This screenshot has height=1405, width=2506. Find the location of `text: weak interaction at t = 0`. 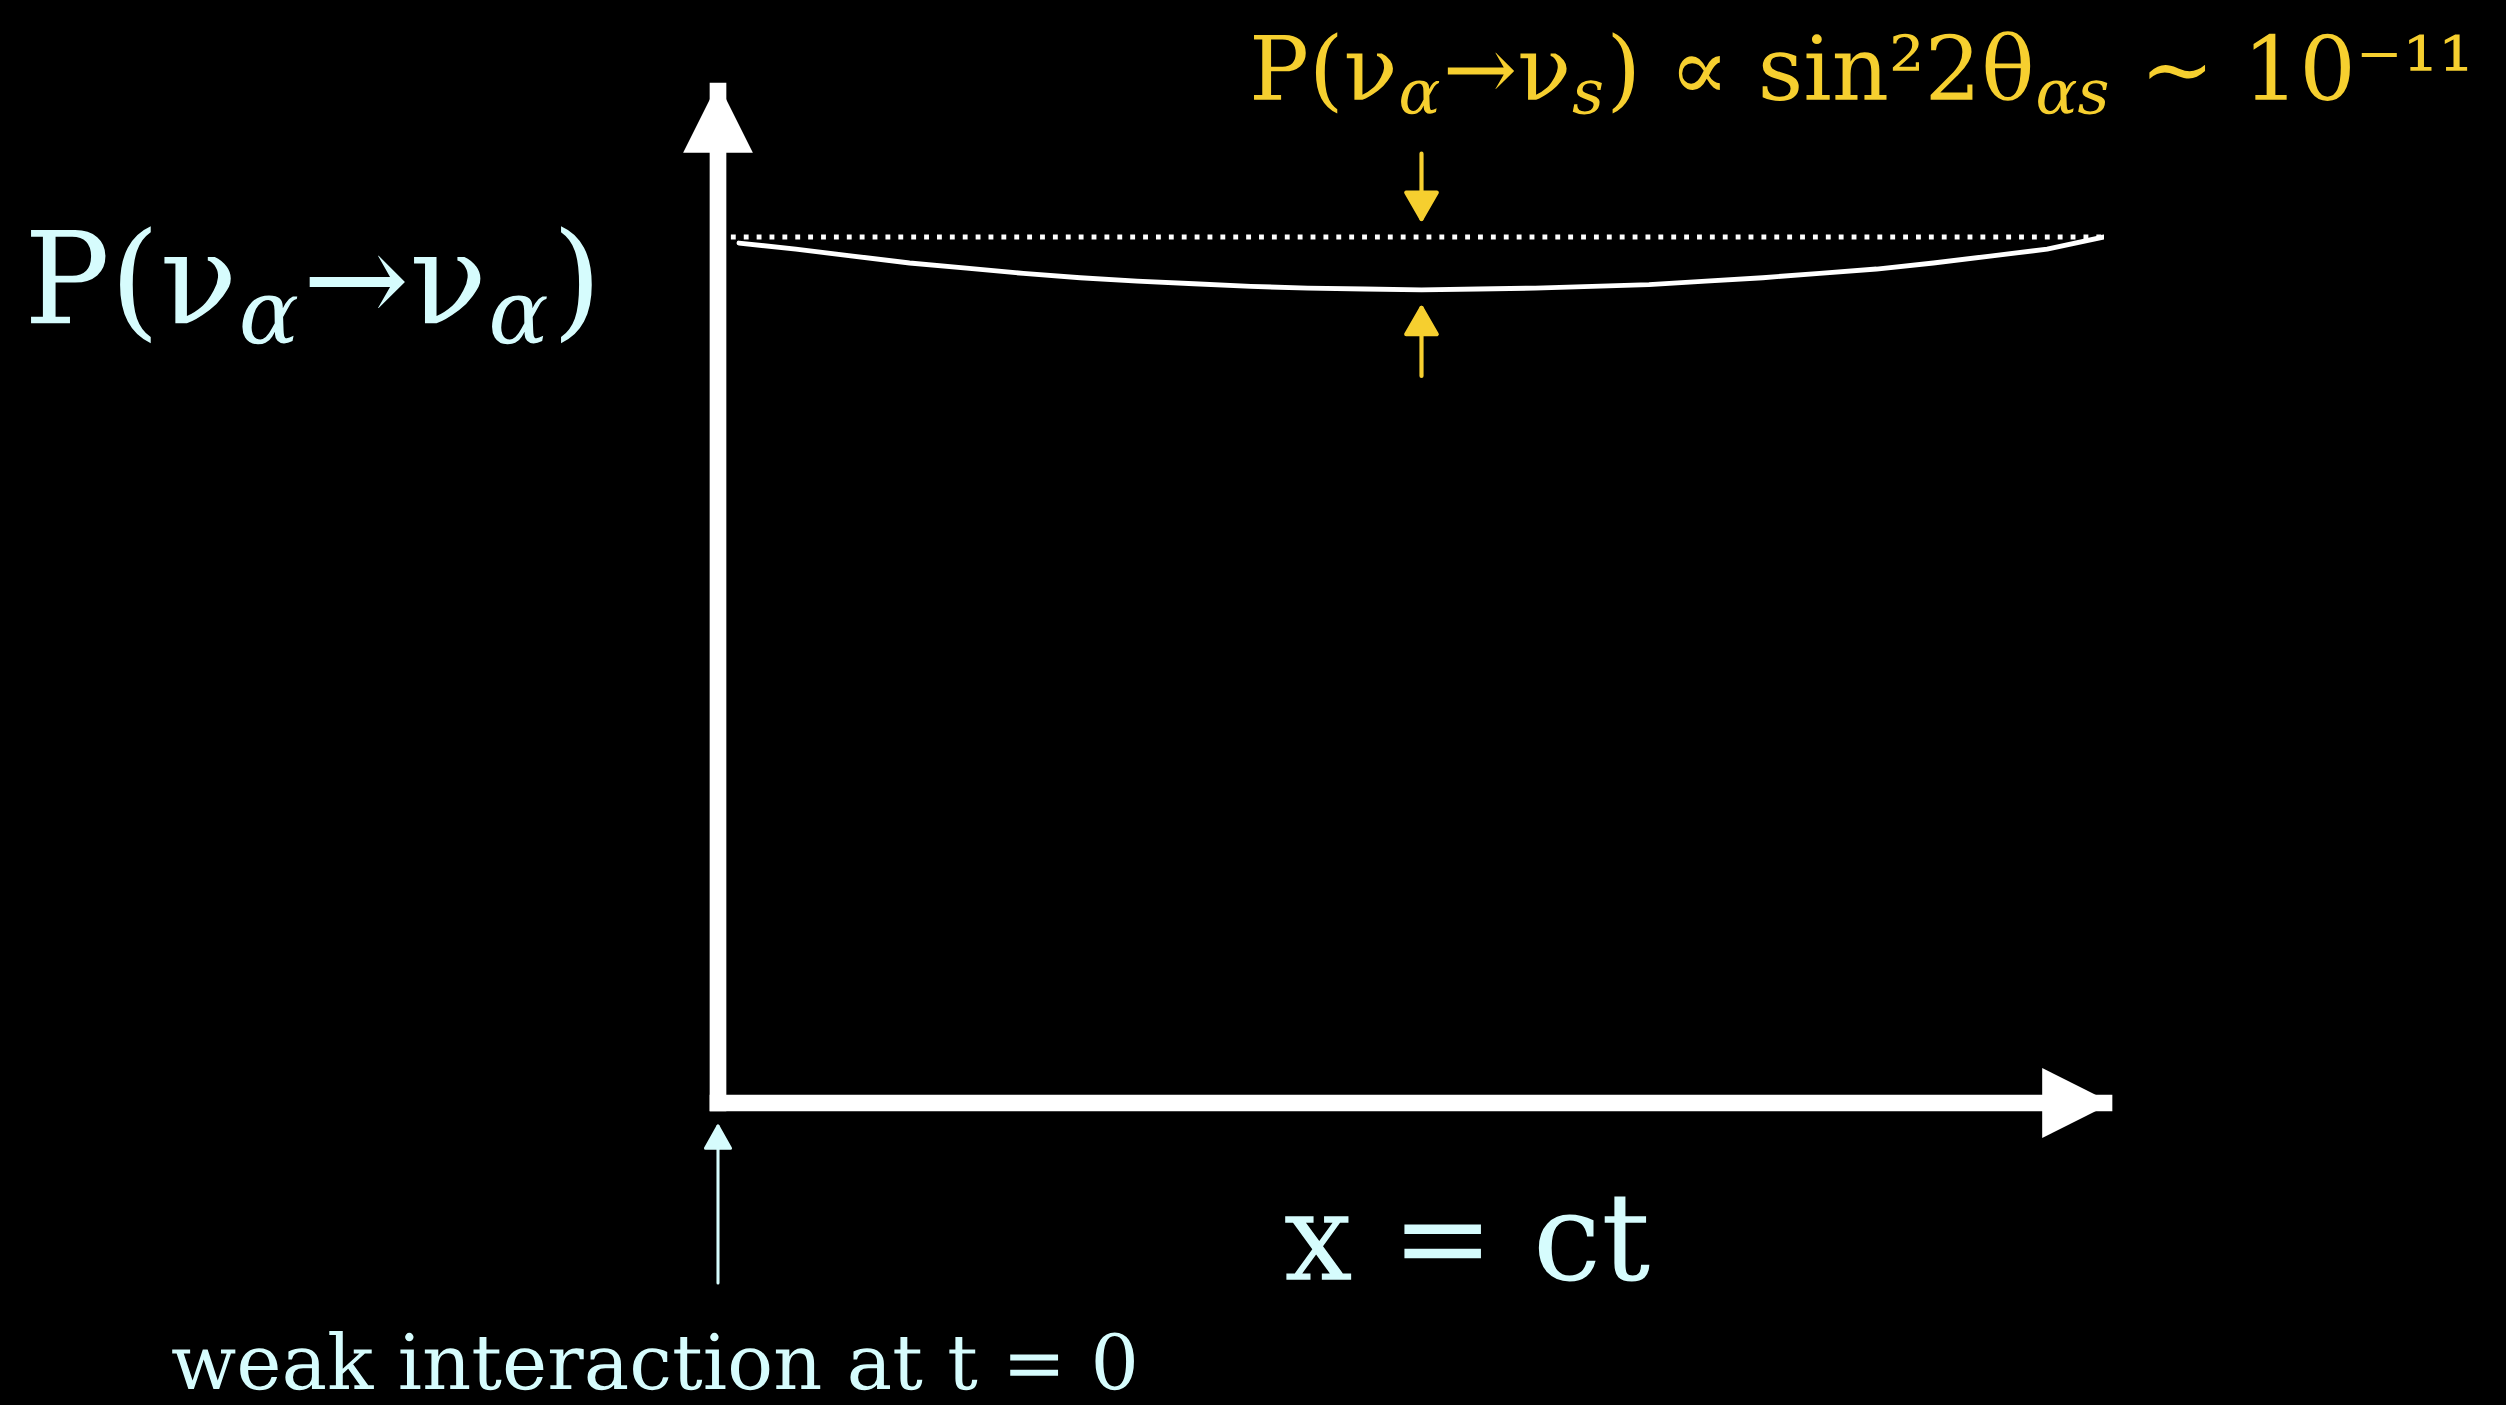

text: weak interaction at t = 0 is located at coordinates (653, 1361).